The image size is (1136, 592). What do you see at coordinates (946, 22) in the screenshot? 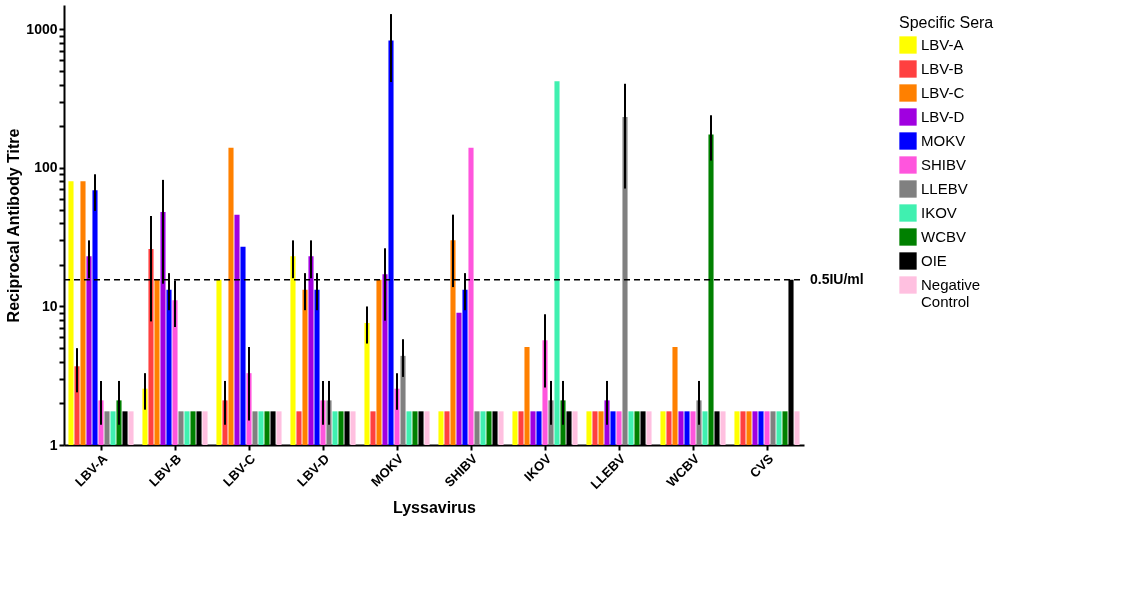
I see `legend-title: Specific Sera` at bounding box center [946, 22].